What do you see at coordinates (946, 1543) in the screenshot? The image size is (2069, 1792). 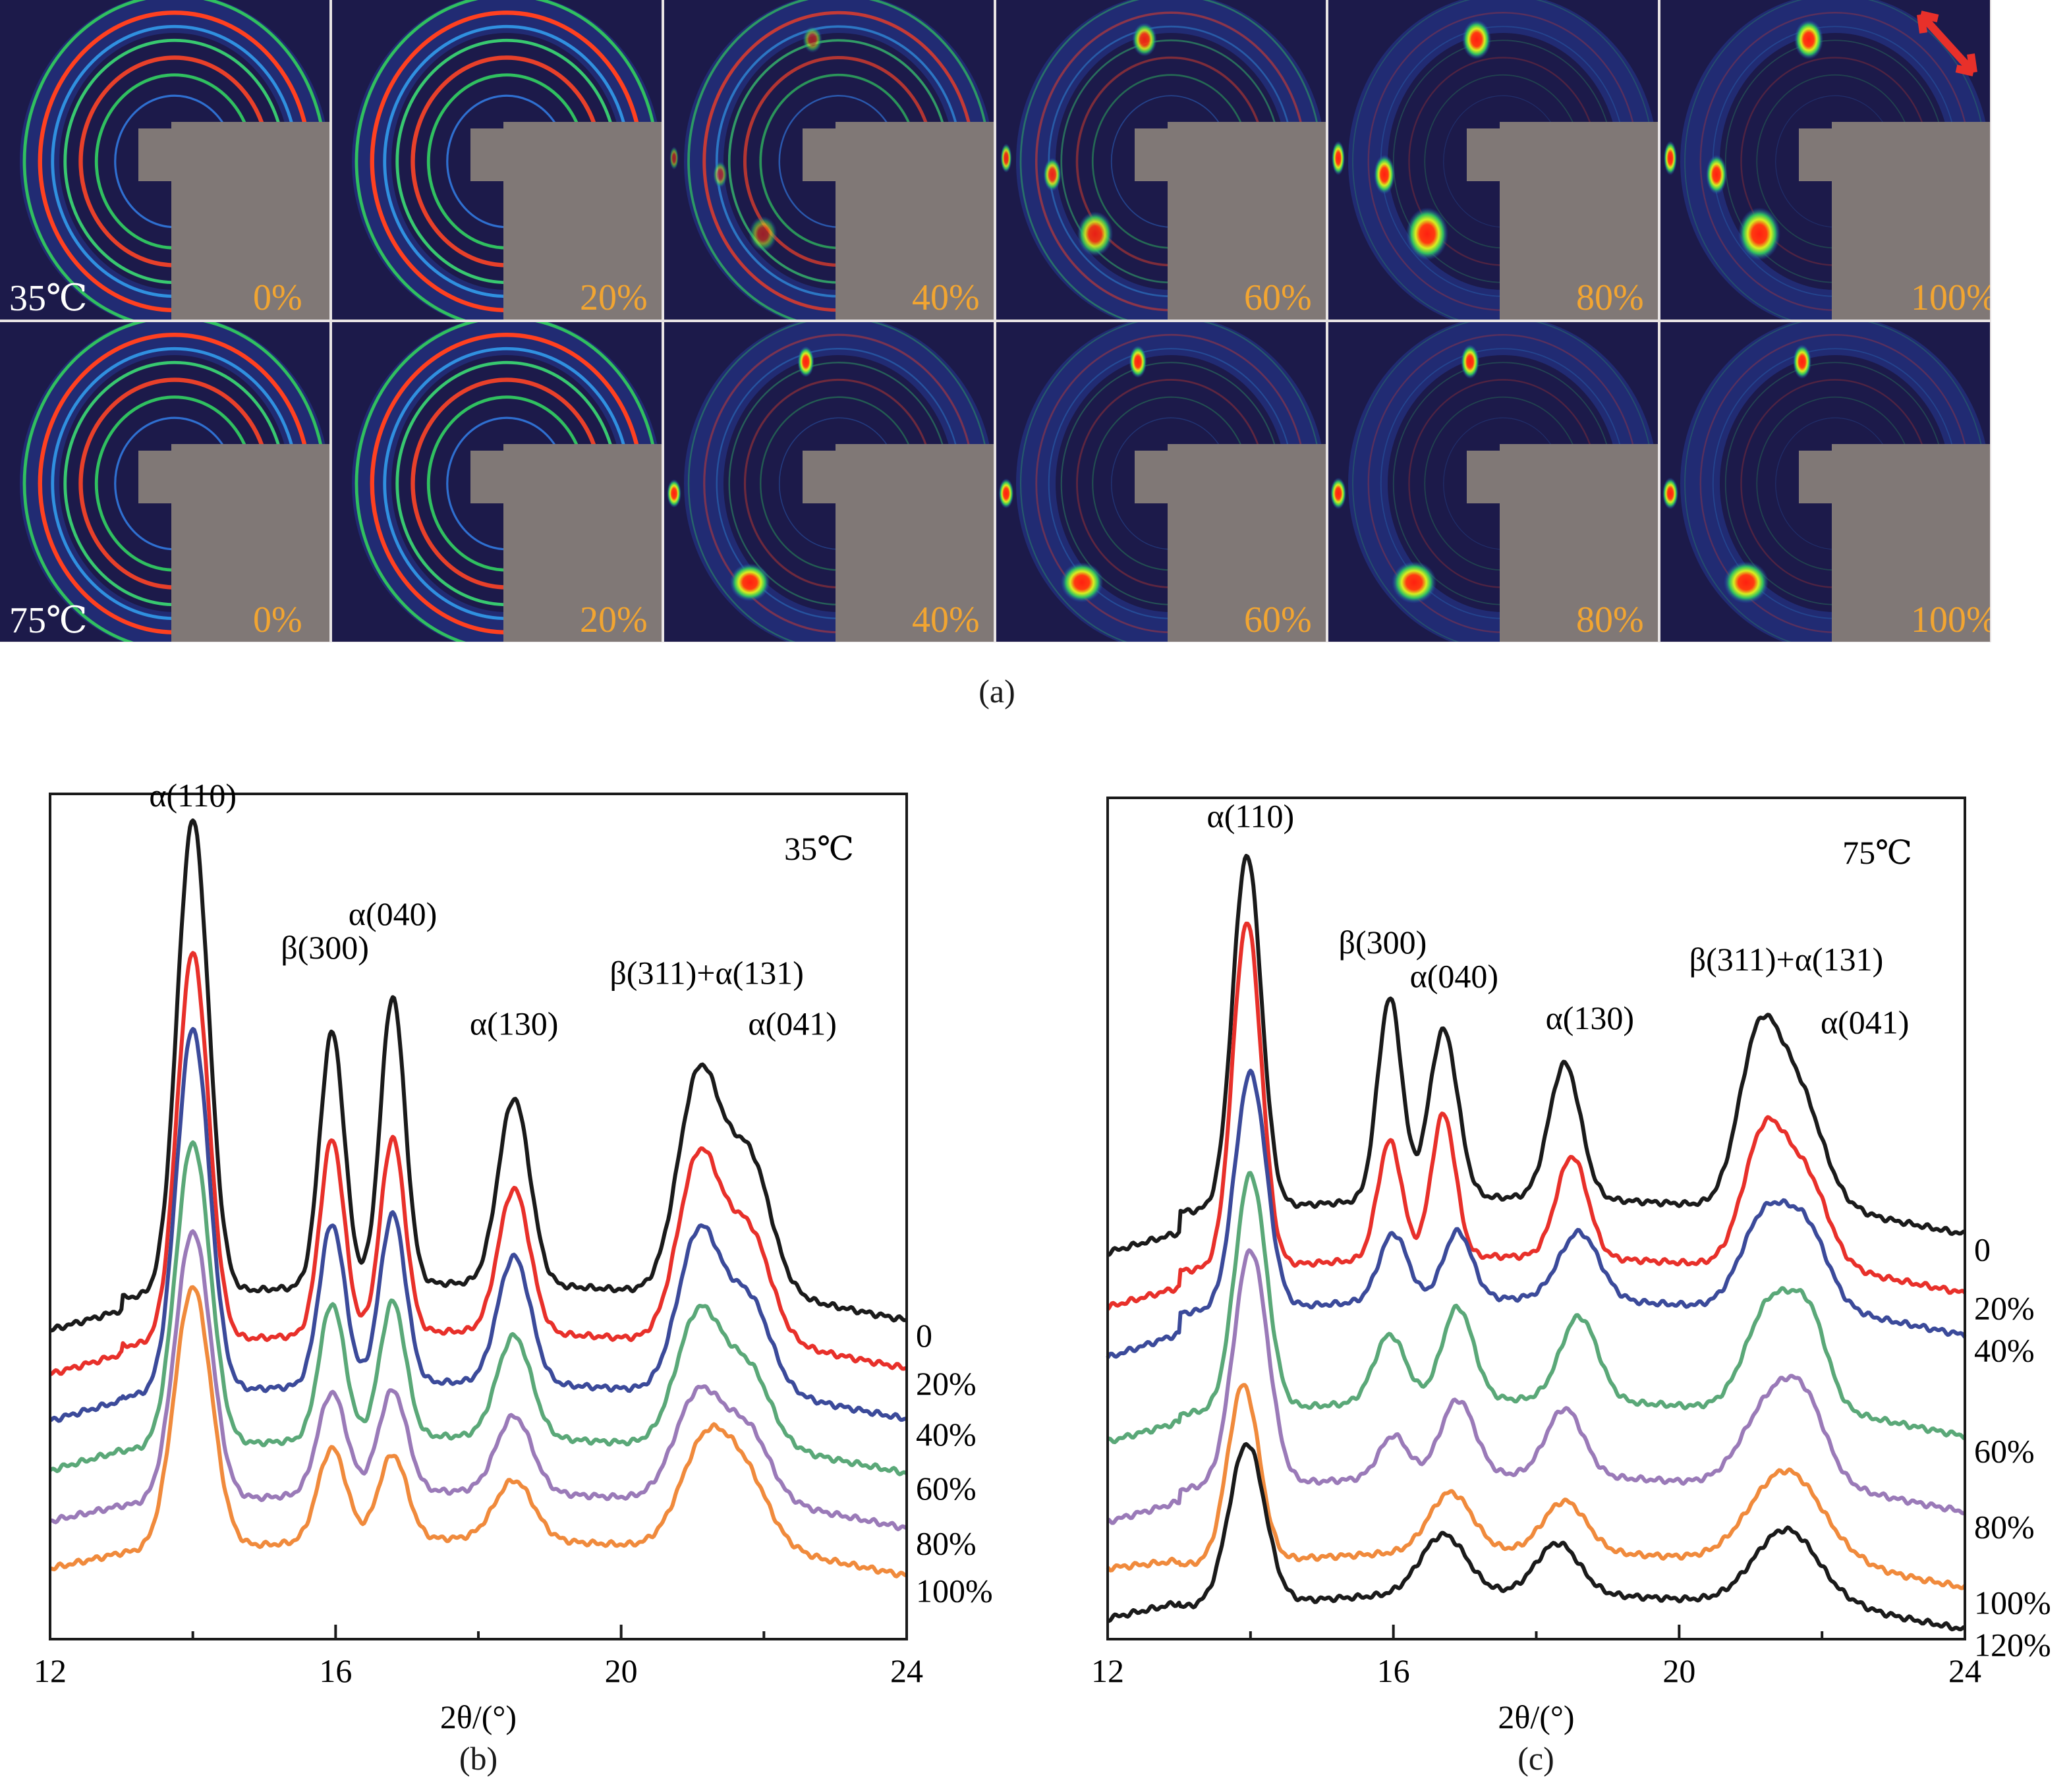 I see `series-label: 80%` at bounding box center [946, 1543].